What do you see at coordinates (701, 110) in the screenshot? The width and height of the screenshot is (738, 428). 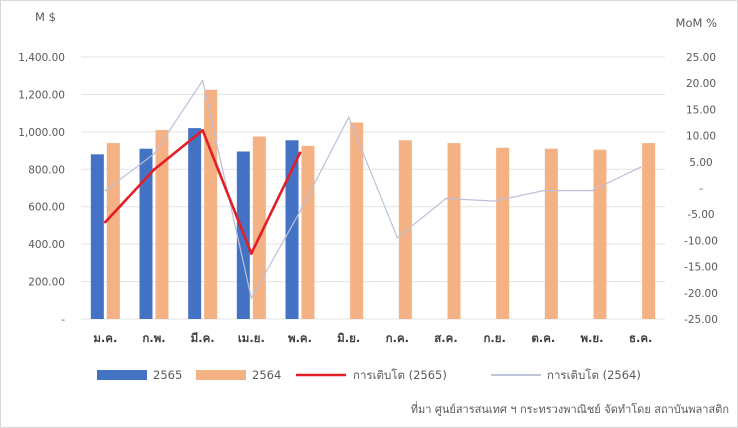 I see `right-tick-label: 15.00` at bounding box center [701, 110].